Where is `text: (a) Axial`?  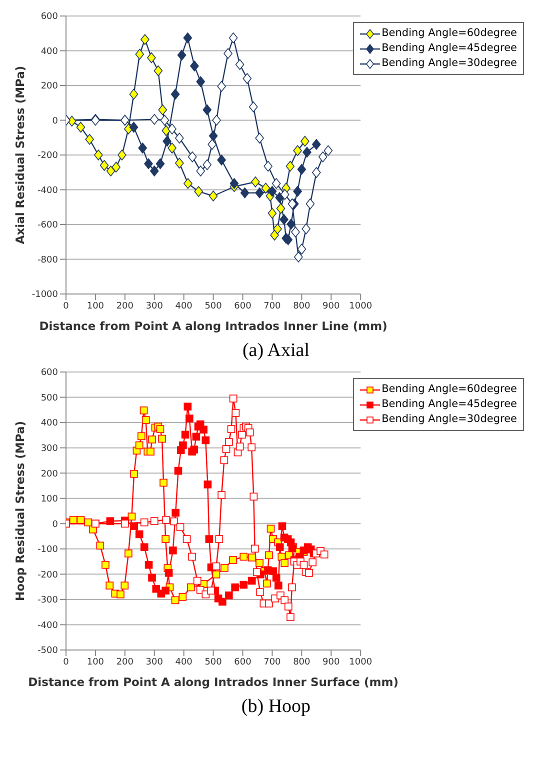 text: (a) Axial is located at coordinates (275, 351).